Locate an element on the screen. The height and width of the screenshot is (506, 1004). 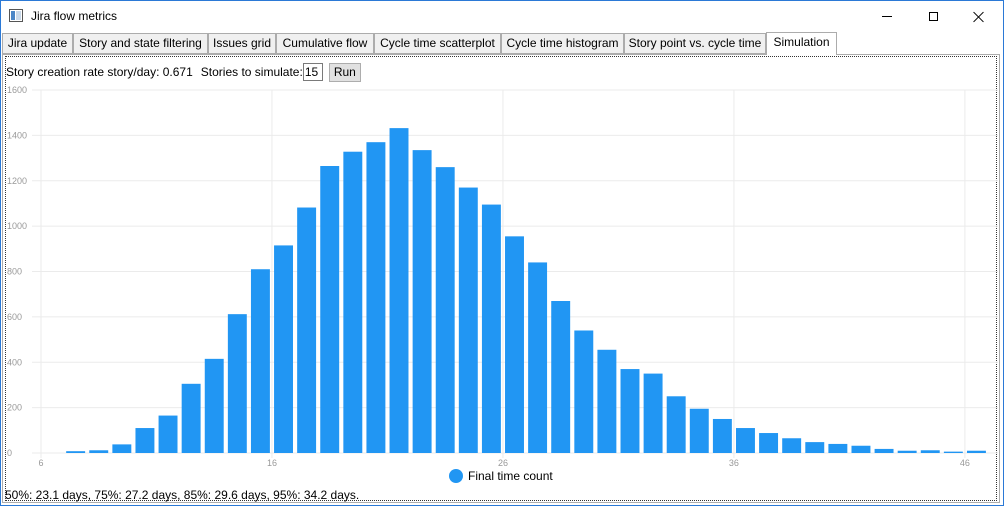
y-tick-label: 600 is located at coordinates (14, 317).